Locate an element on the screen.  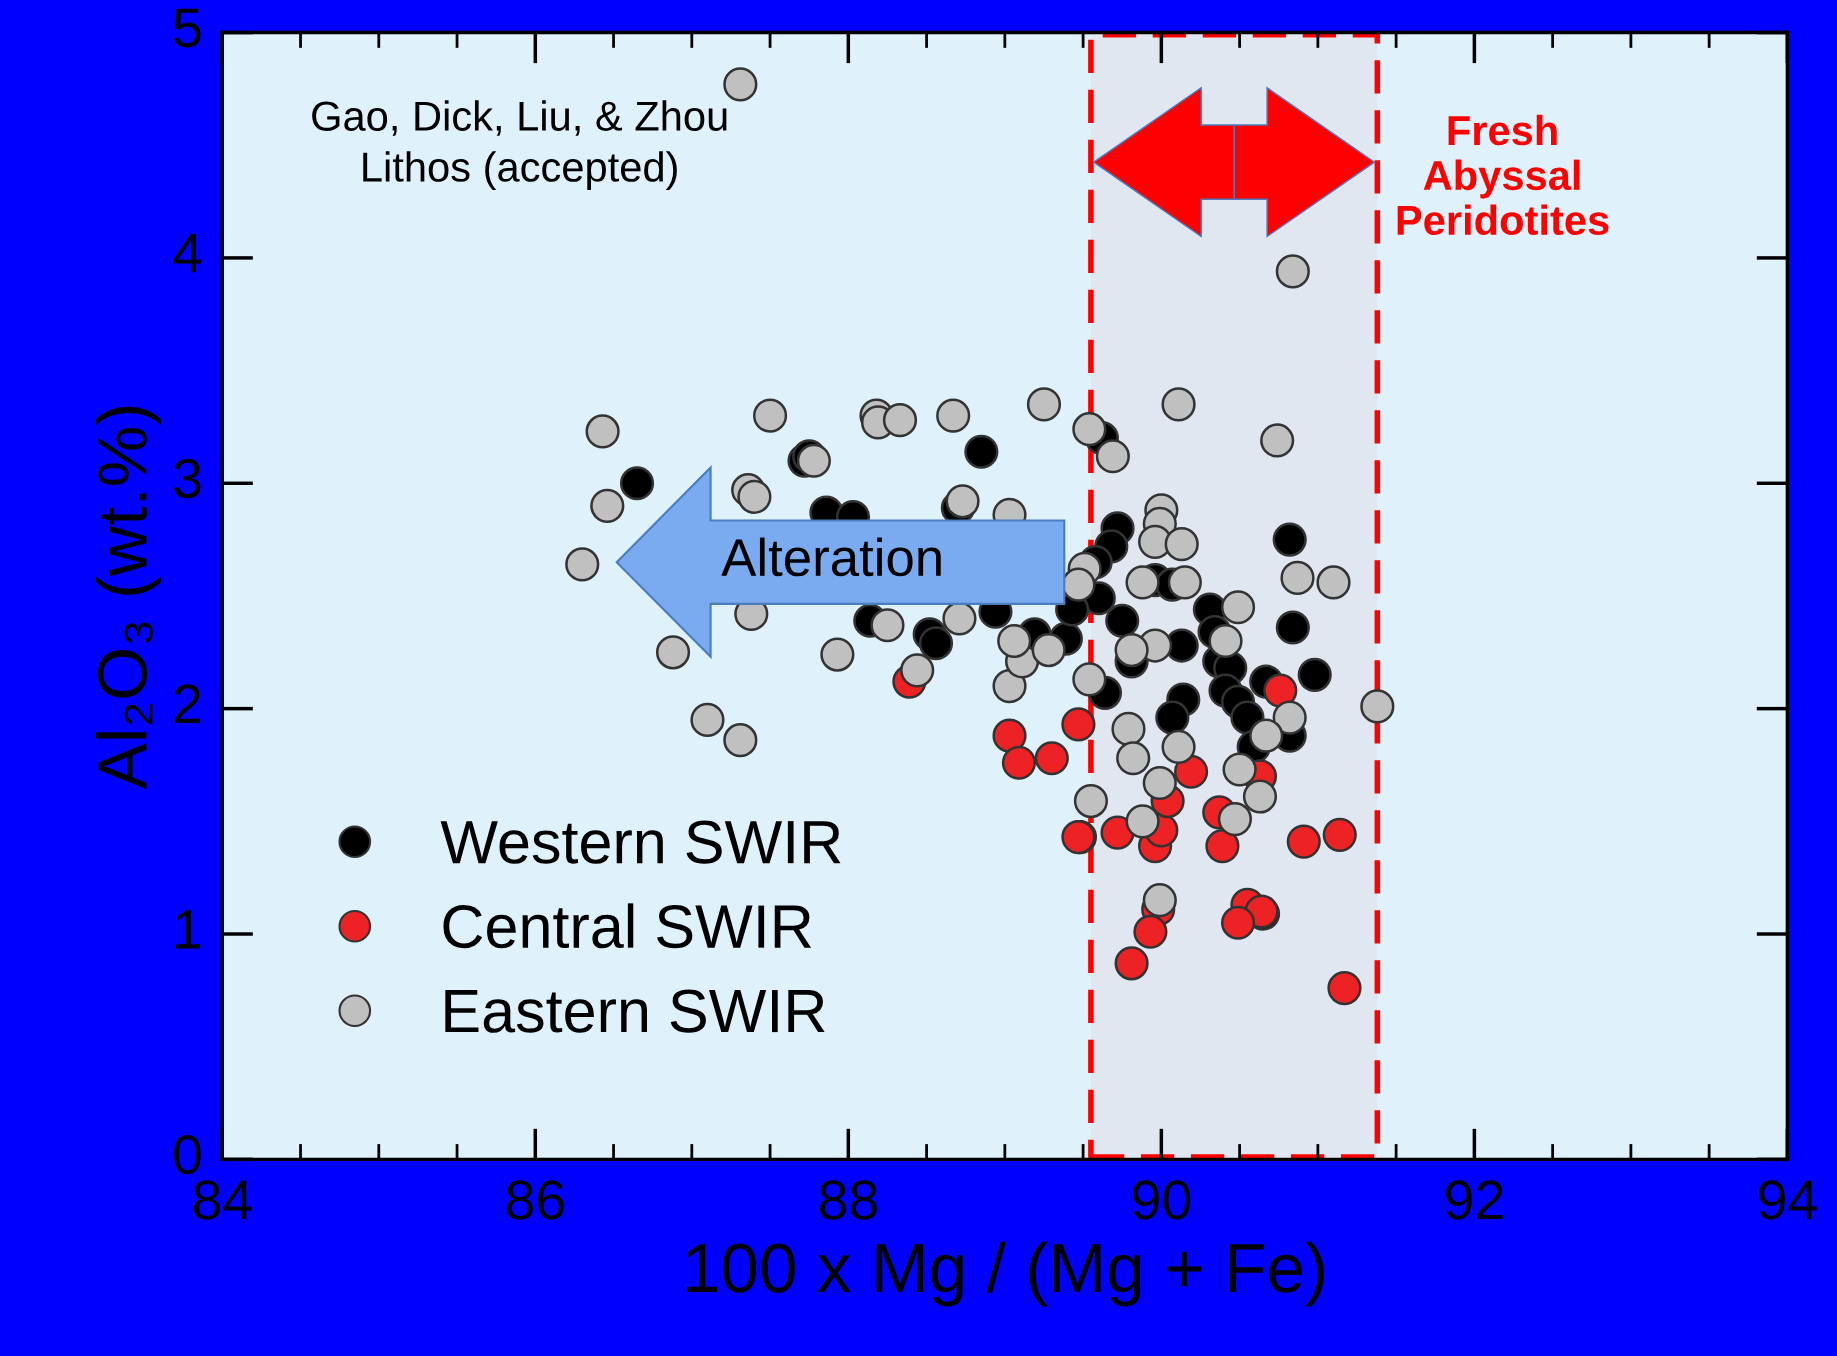
y-tick-label: 1 is located at coordinates (188, 929).